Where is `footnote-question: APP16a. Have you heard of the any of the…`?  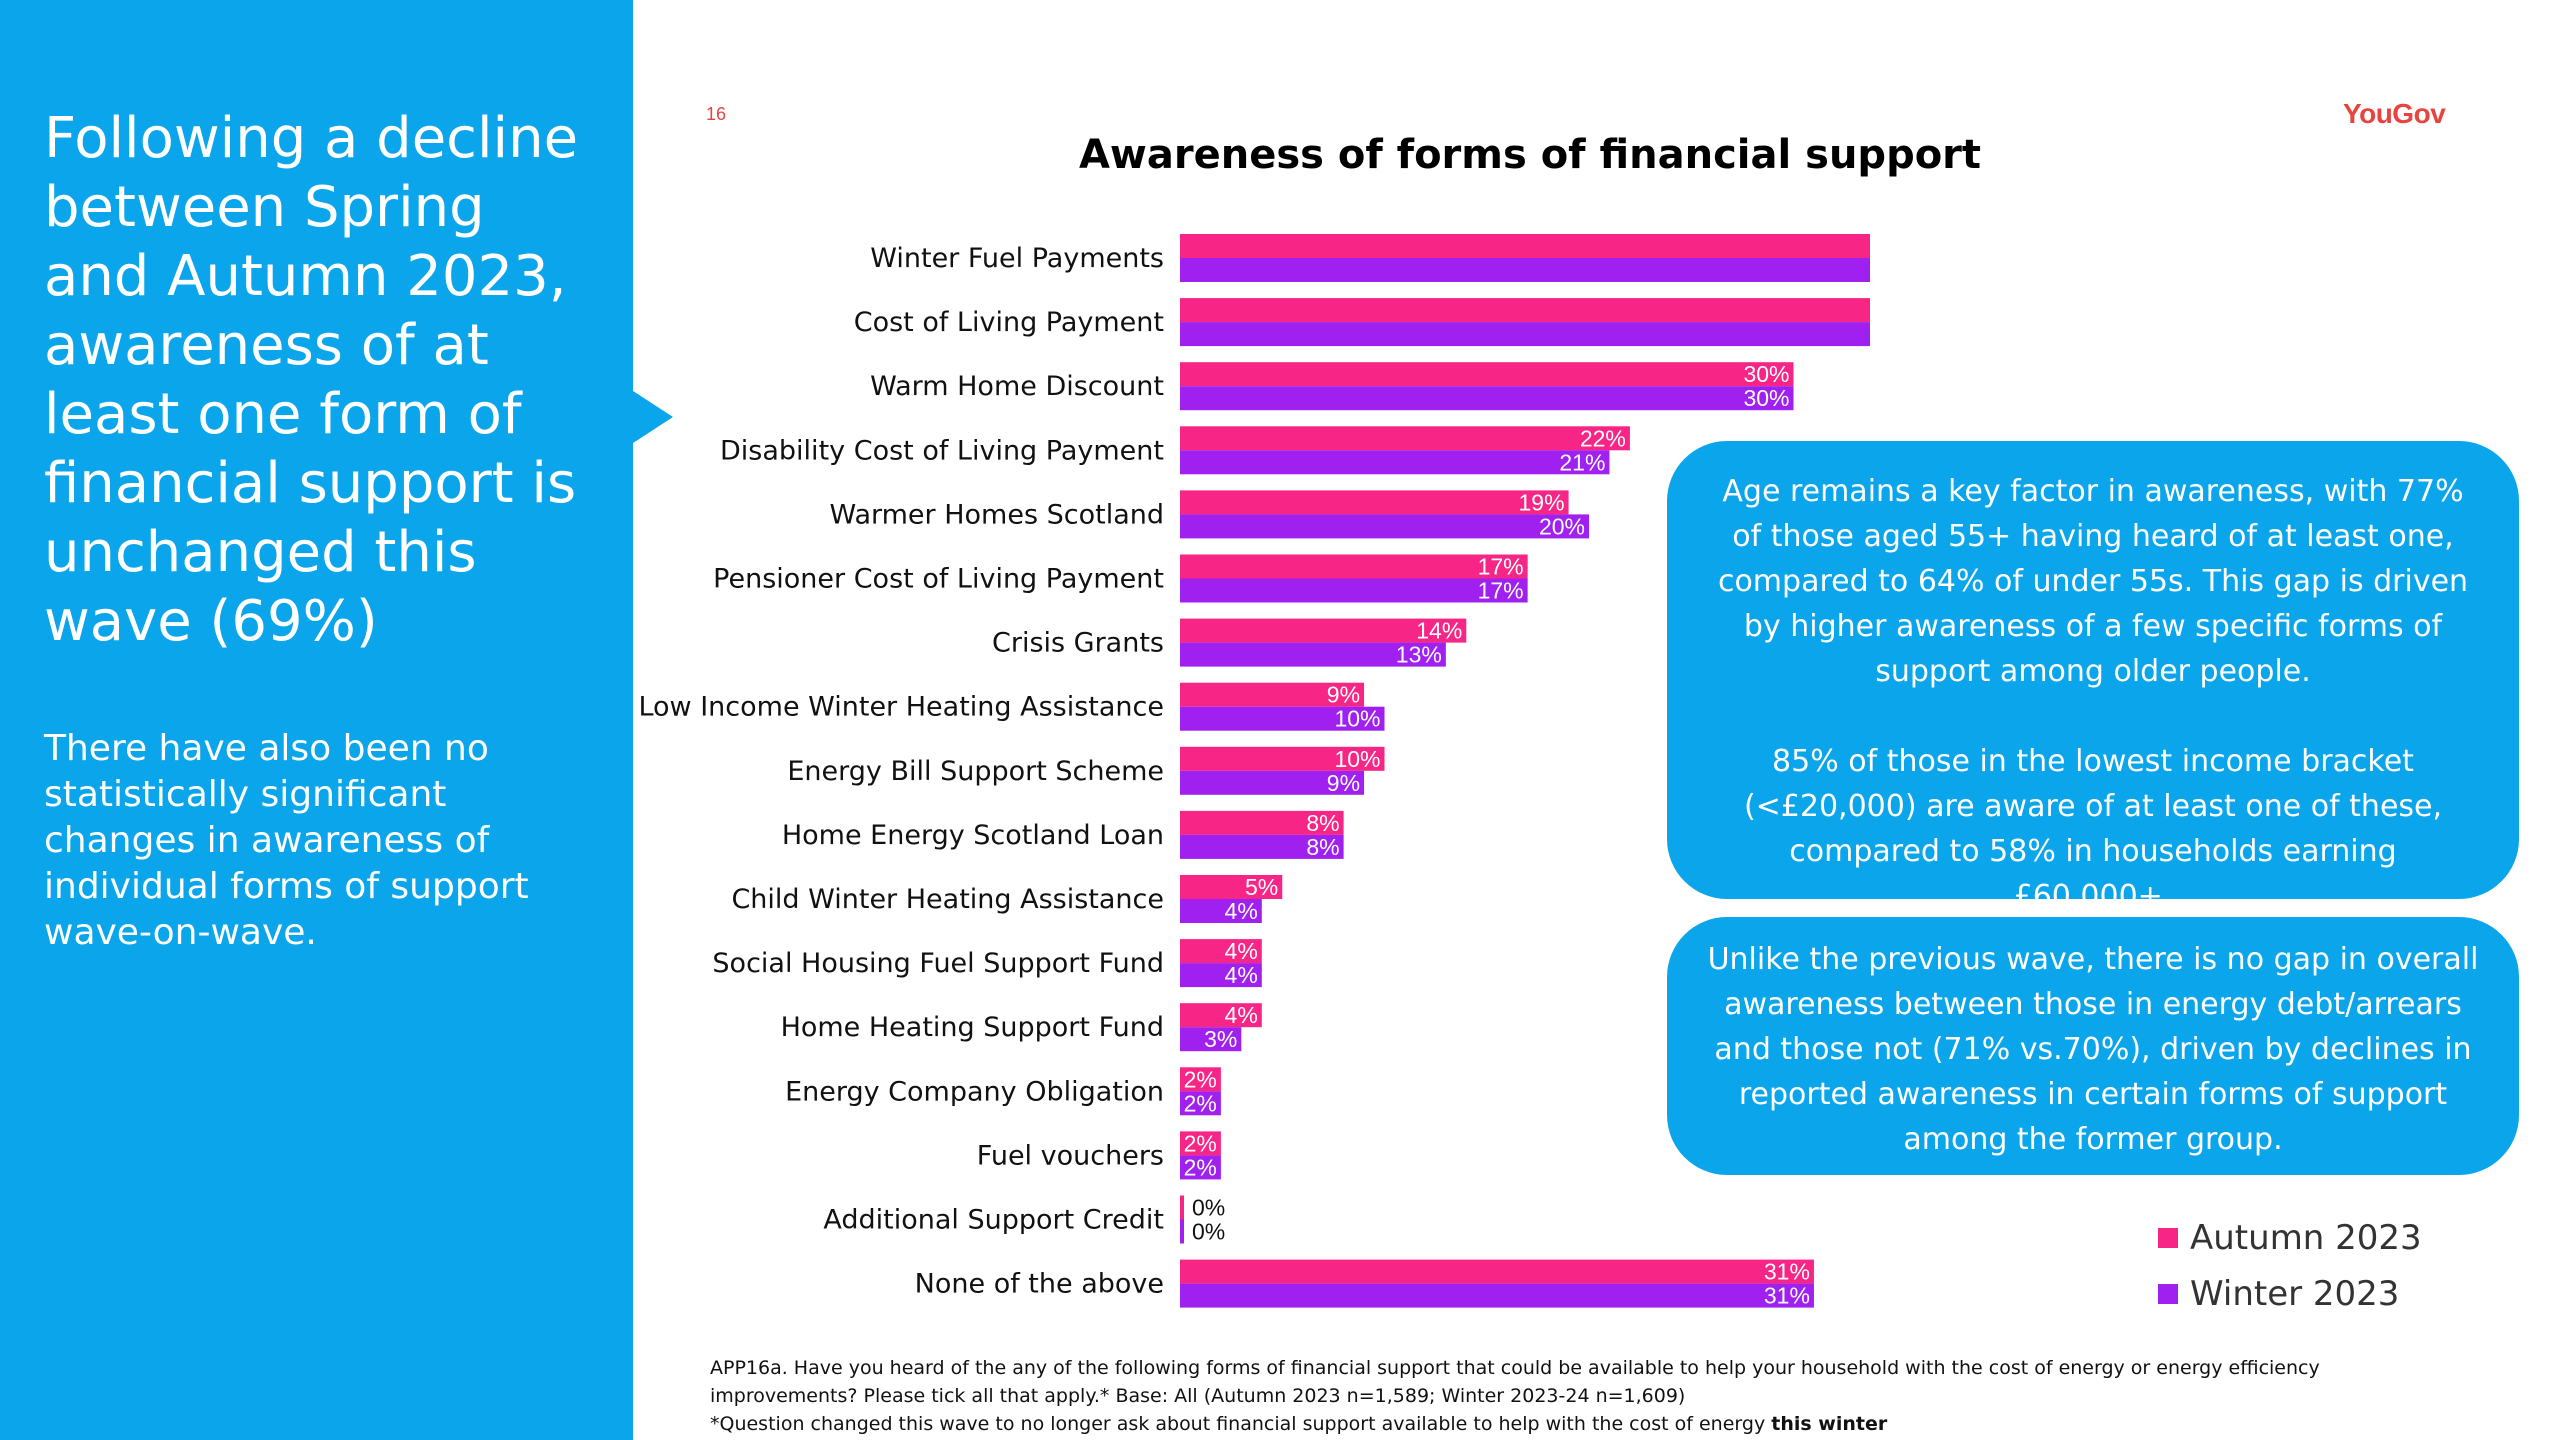 footnote-question: APP16a. Have you heard of the any of the… is located at coordinates (1515, 1382).